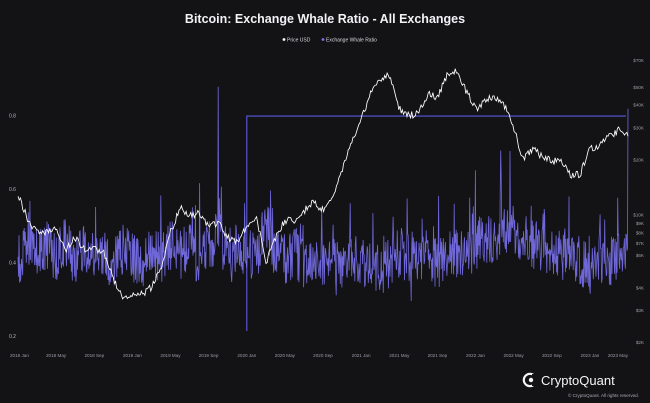  What do you see at coordinates (12, 264) in the screenshot?
I see `left-tick-label: 0.4` at bounding box center [12, 264].